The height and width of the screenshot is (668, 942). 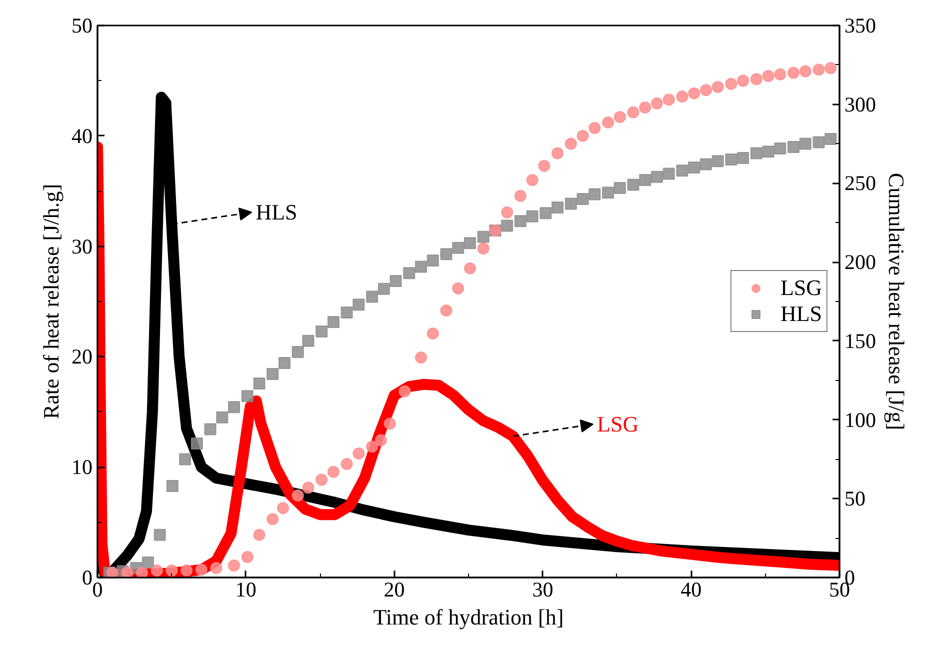 What do you see at coordinates (860, 340) in the screenshot?
I see `y2-tick-label: 150` at bounding box center [860, 340].